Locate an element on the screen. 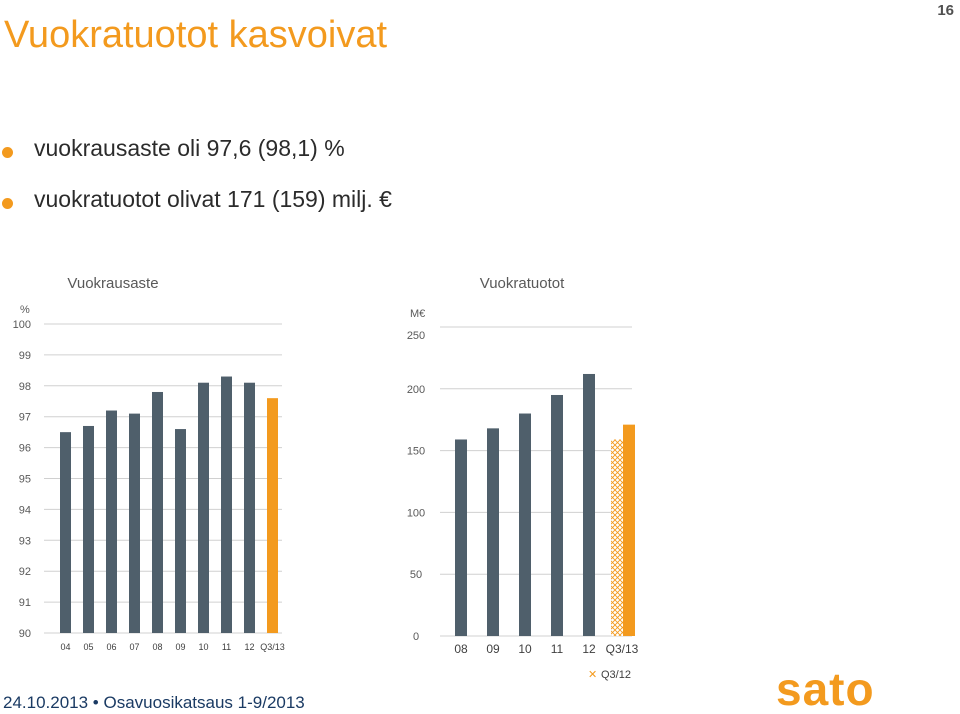 The width and height of the screenshot is (960, 714). y-tick-label: 99 is located at coordinates (25, 356).